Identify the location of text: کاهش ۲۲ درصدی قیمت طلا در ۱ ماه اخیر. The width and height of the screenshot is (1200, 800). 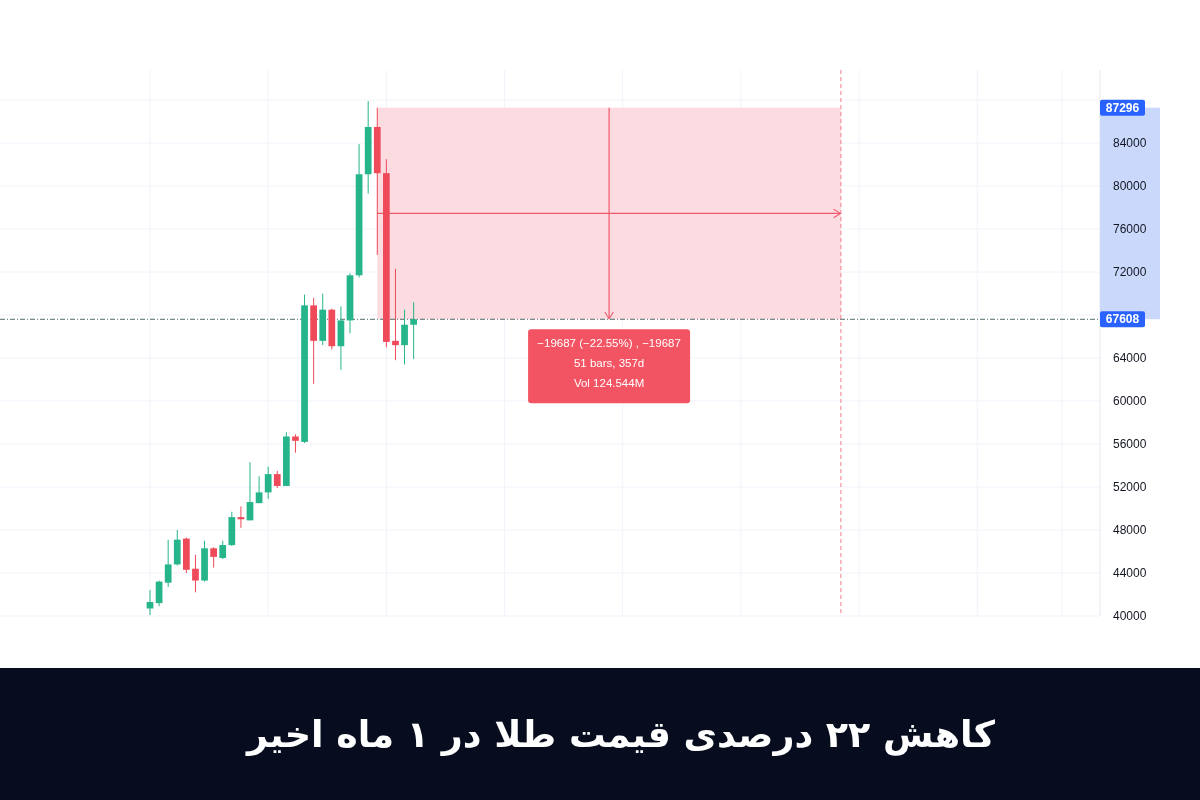
(620, 734).